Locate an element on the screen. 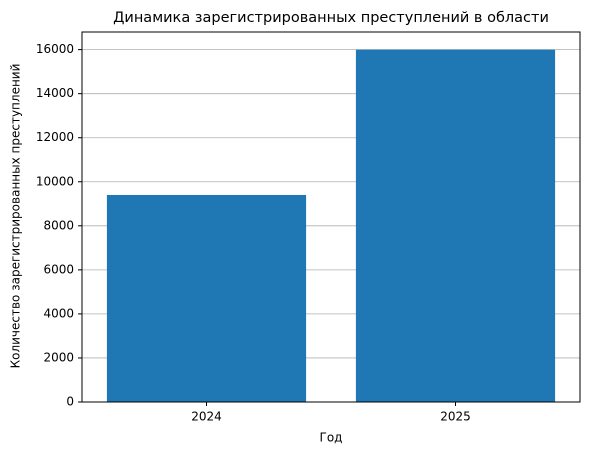 This screenshot has width=590, height=455. y-tick-label: 4000 is located at coordinates (58, 313).